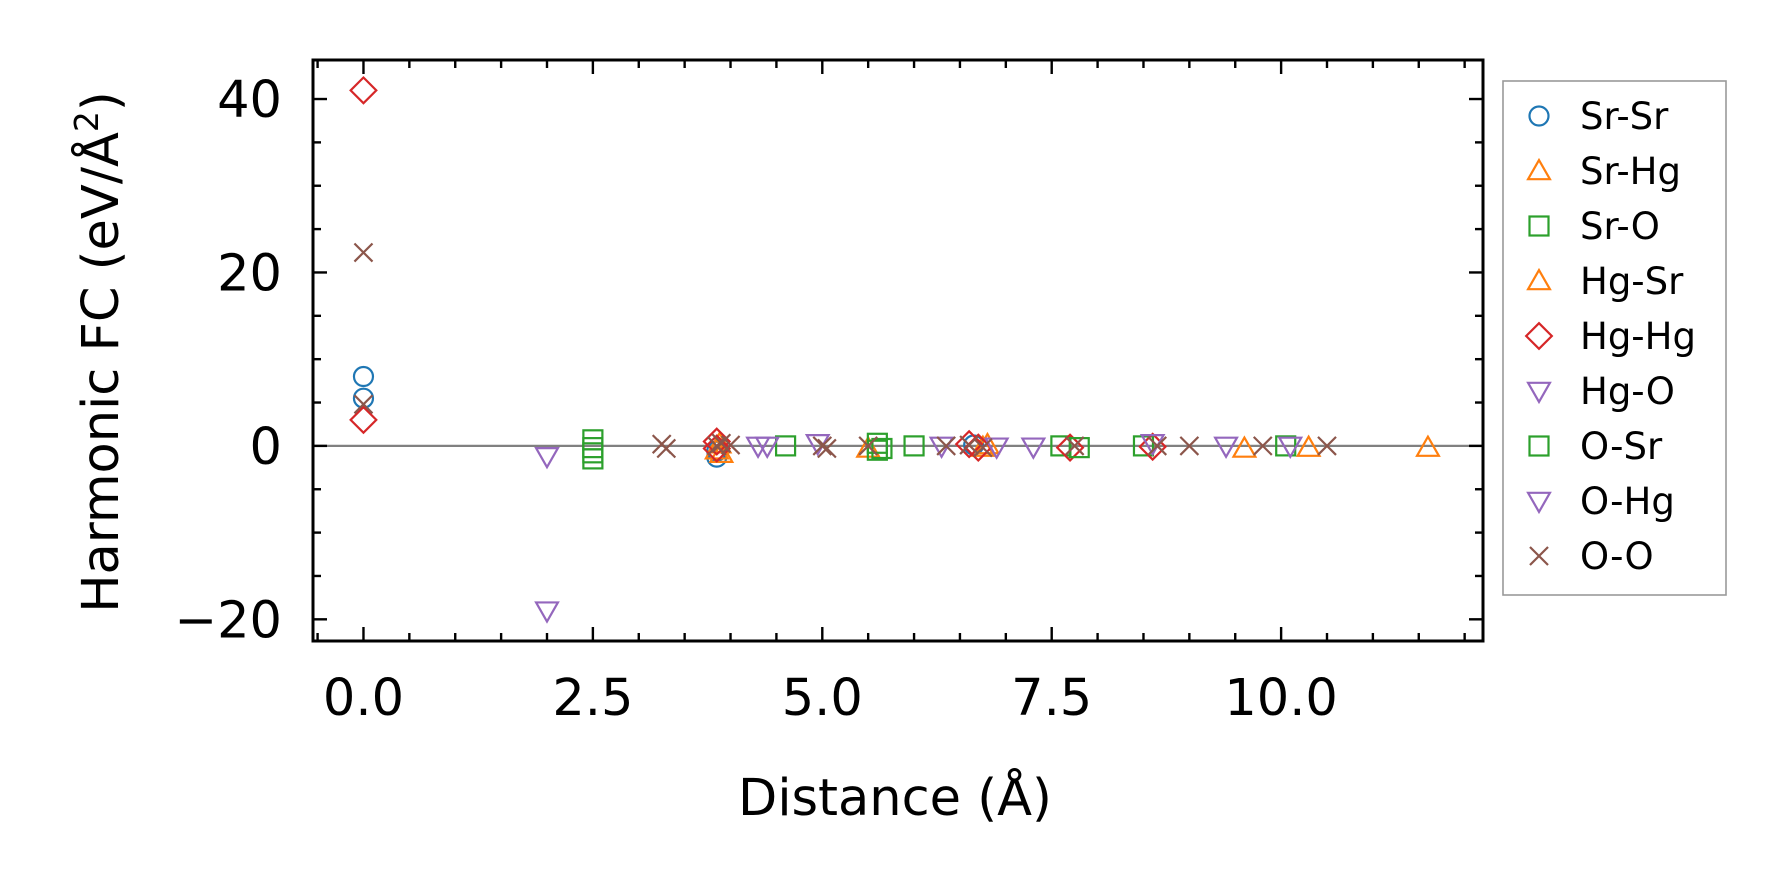  What do you see at coordinates (592, 698) in the screenshot?
I see `x-tick-label: 2.5` at bounding box center [592, 698].